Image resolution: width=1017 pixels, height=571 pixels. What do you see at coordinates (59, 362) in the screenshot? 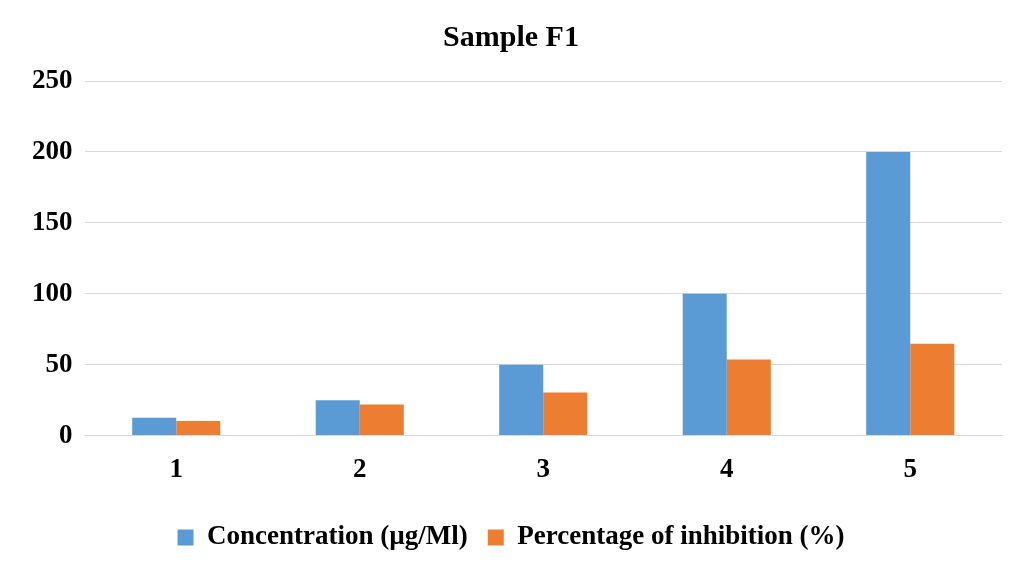
I see `y-tick-label: 50` at bounding box center [59, 362].